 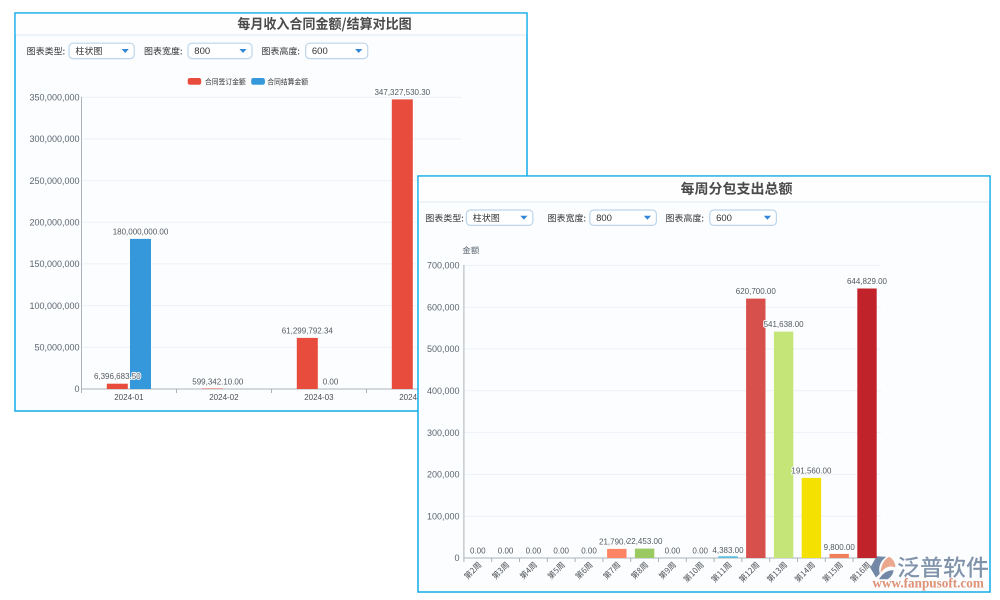 What do you see at coordinates (141, 231) in the screenshot?
I see `svg-text: 180,000,000.00` at bounding box center [141, 231].